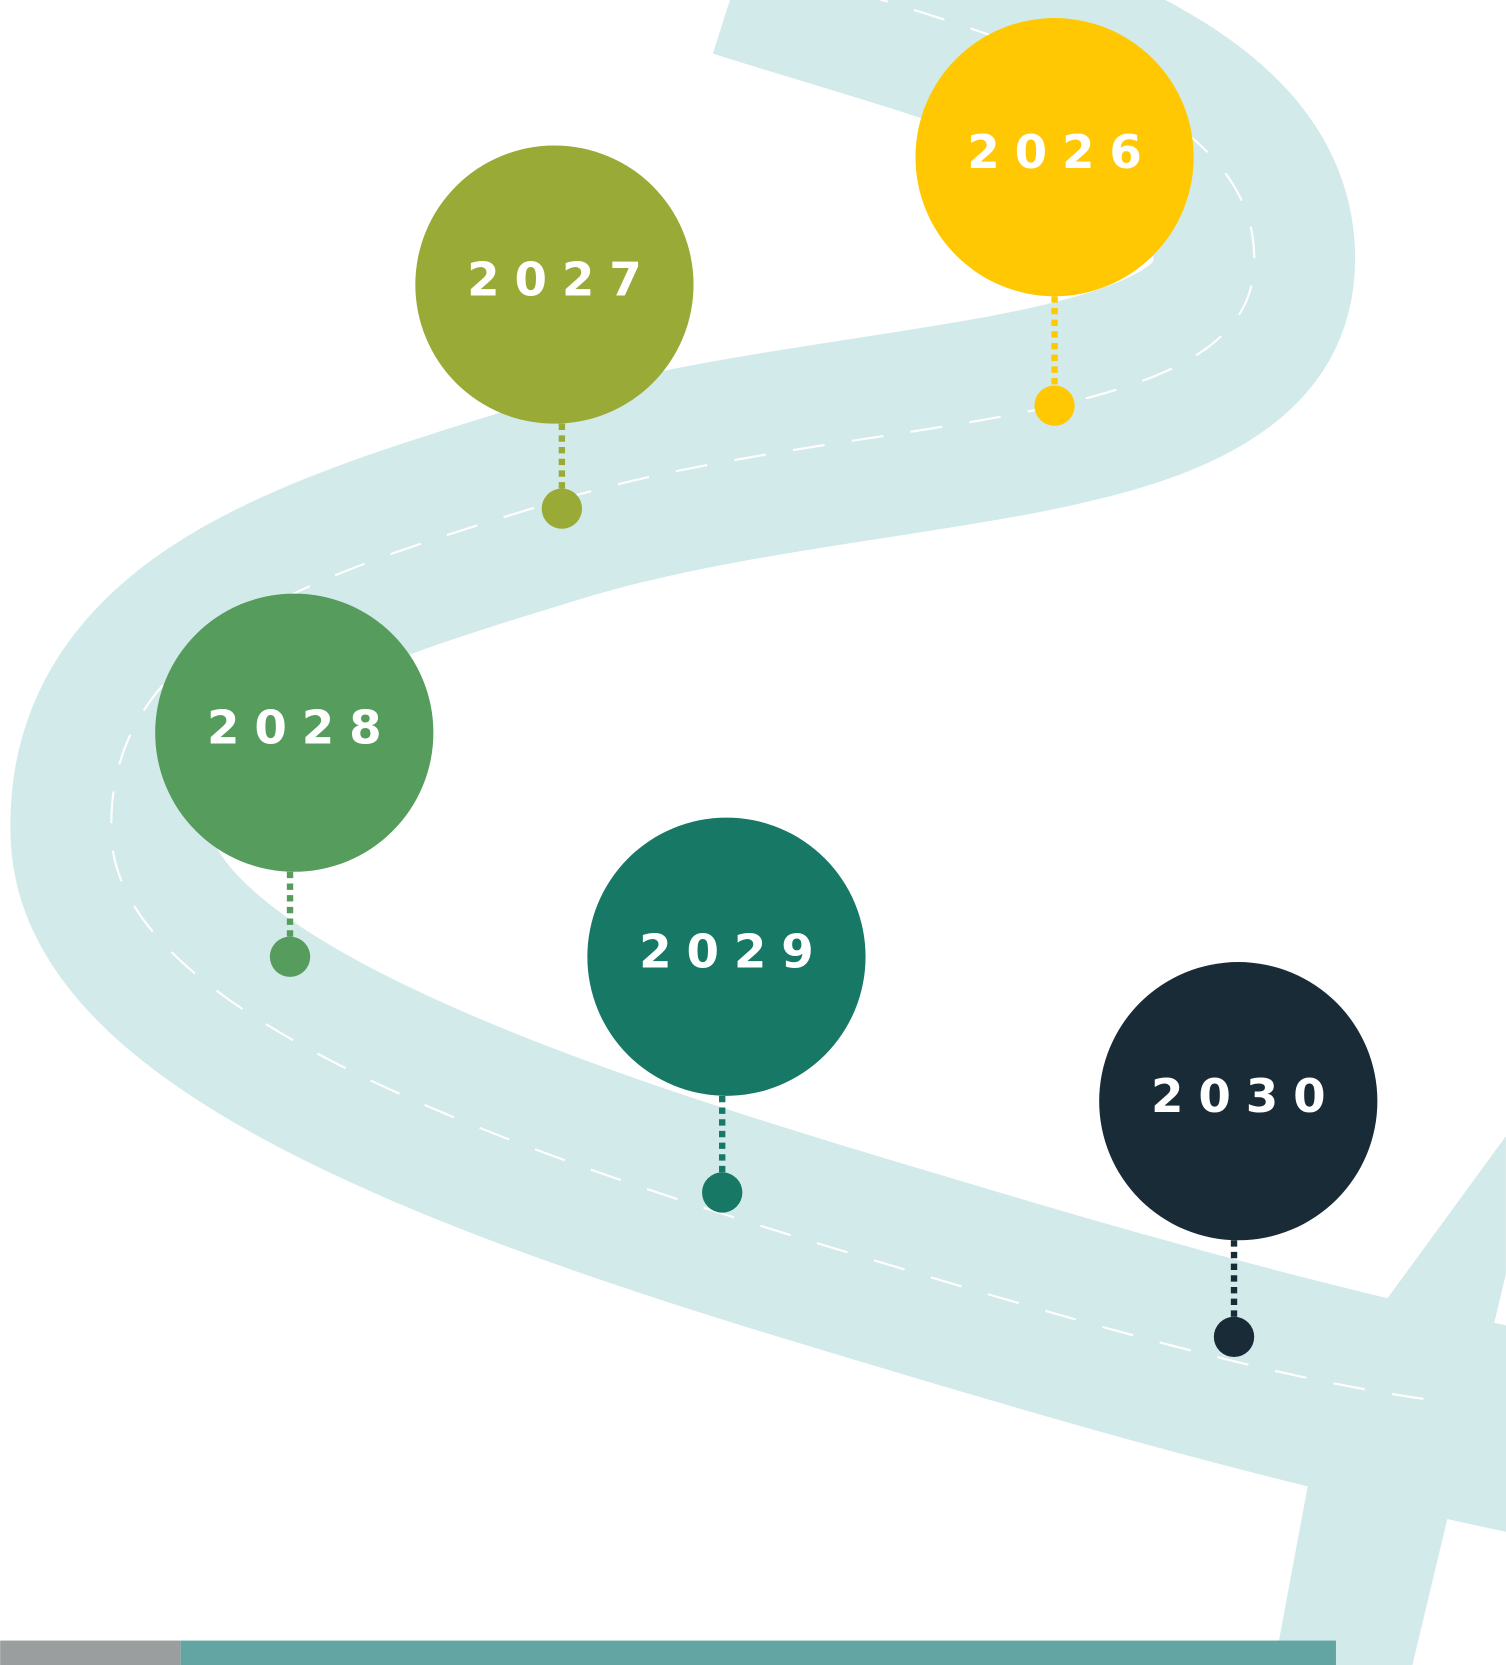  I want to click on footer-bar-gray, so click(90, 1652).